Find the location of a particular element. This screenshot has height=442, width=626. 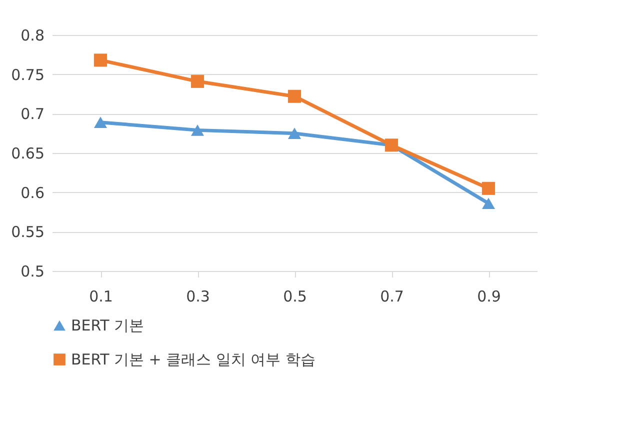

y-tick-label: 0.8 is located at coordinates (32, 35).